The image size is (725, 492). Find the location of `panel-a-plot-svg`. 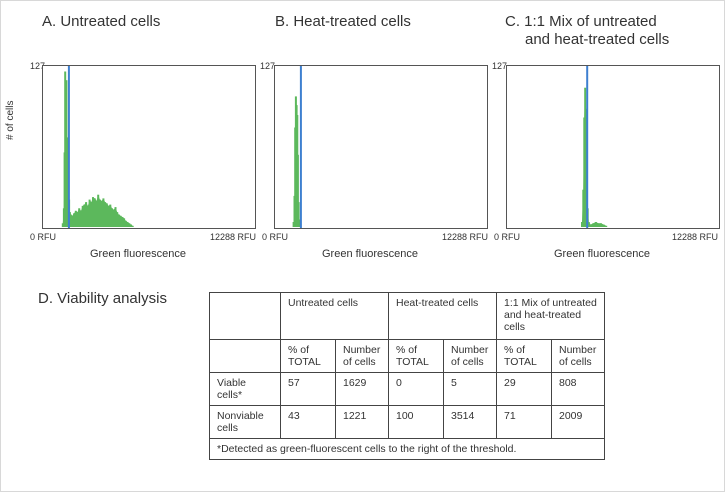

panel-a-plot-svg is located at coordinates (97, 147).